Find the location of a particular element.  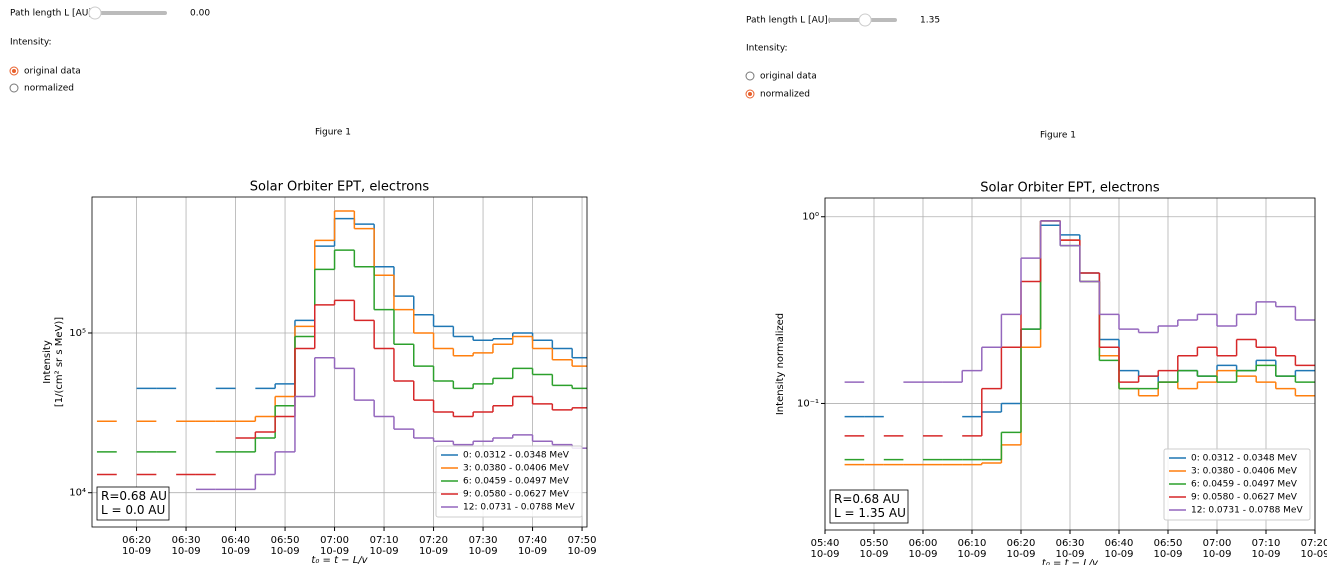

y-axis-label: Intensity normalized is located at coordinates (780, 364).